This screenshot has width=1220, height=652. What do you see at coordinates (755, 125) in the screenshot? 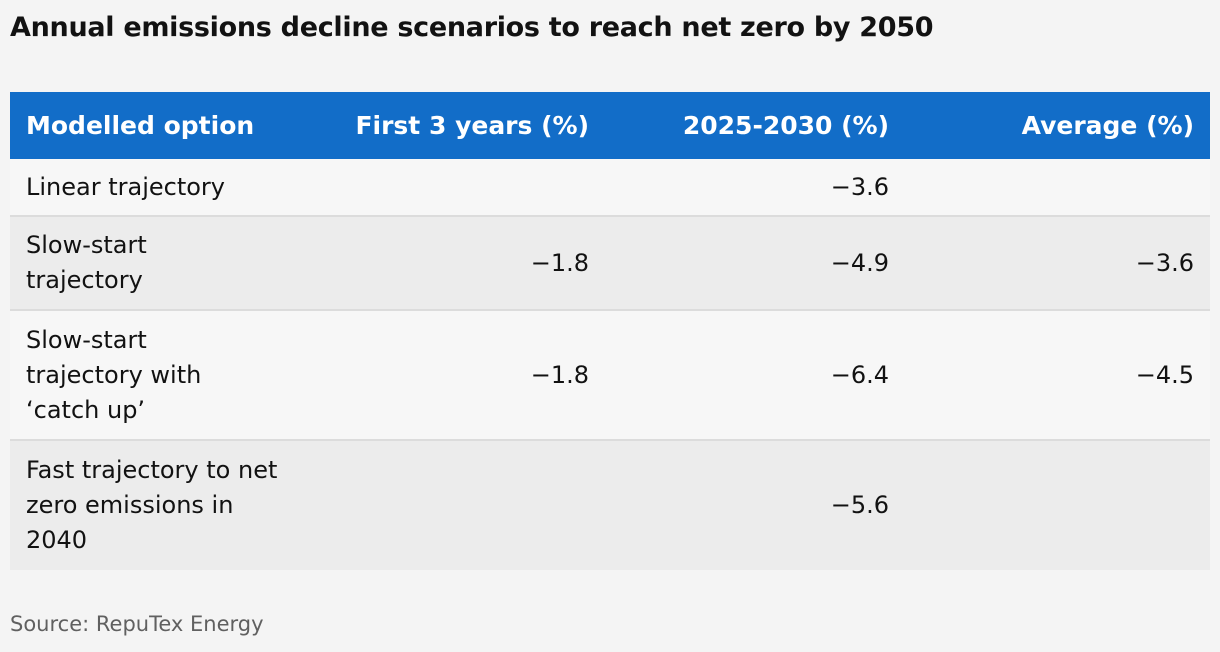
I see `column-header: 2025-2030 (%)` at bounding box center [755, 125].